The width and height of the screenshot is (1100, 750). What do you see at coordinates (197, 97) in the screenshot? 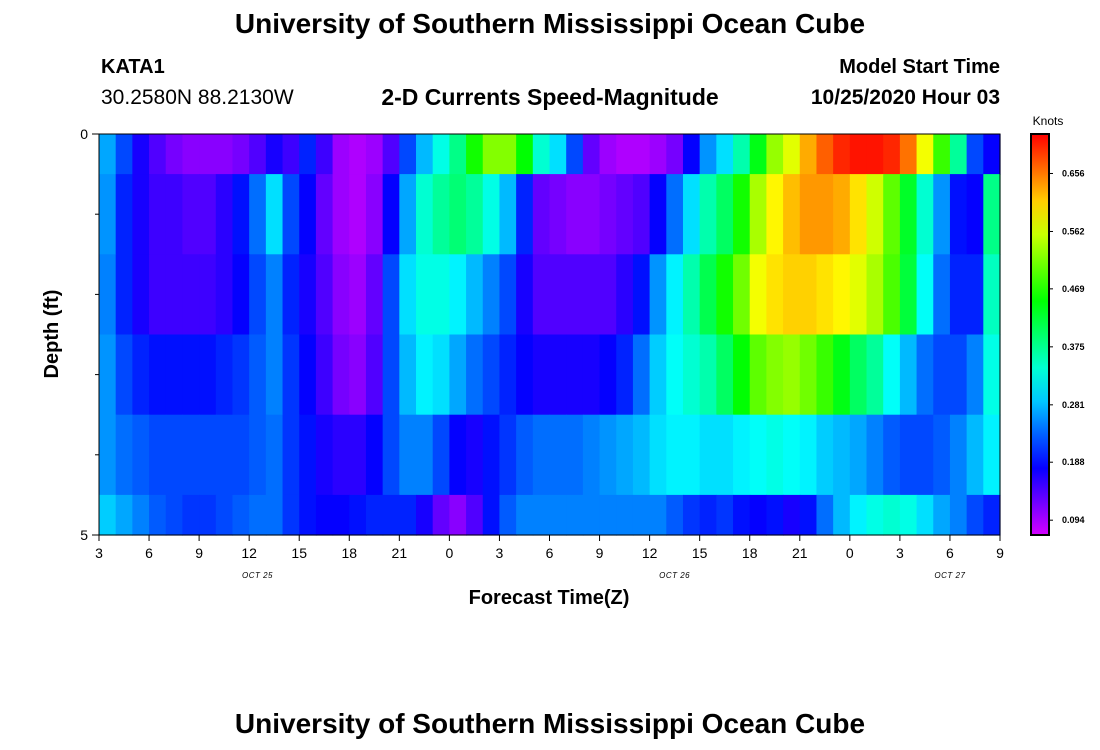
I see `station-coordinates: 30.2580N 88.2130W` at bounding box center [197, 97].